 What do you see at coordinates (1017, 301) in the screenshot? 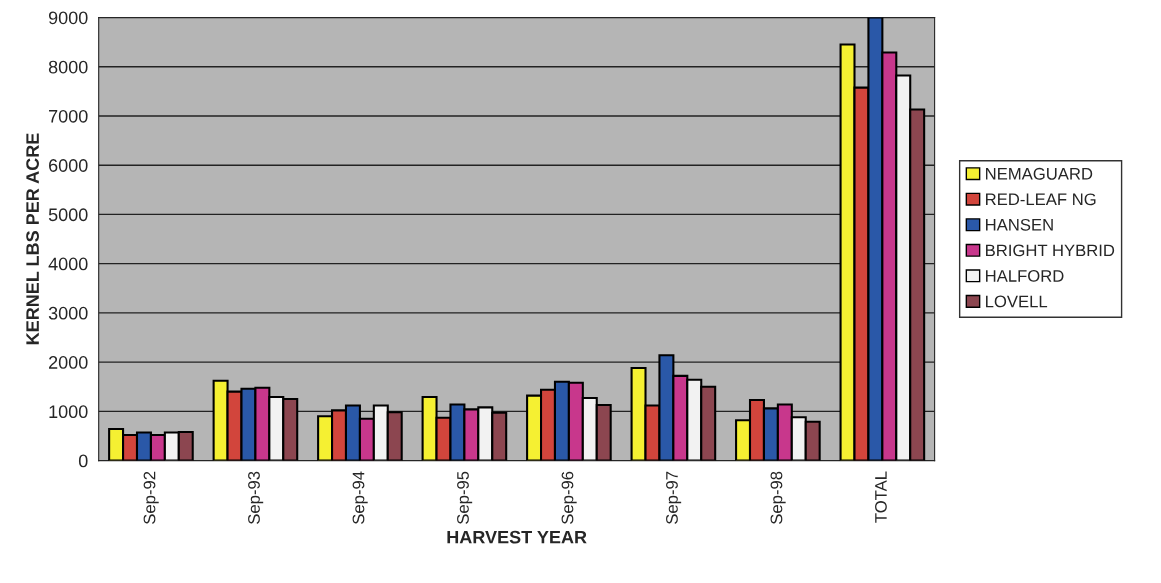
I see `legend-label: LOVELL` at bounding box center [1017, 301].